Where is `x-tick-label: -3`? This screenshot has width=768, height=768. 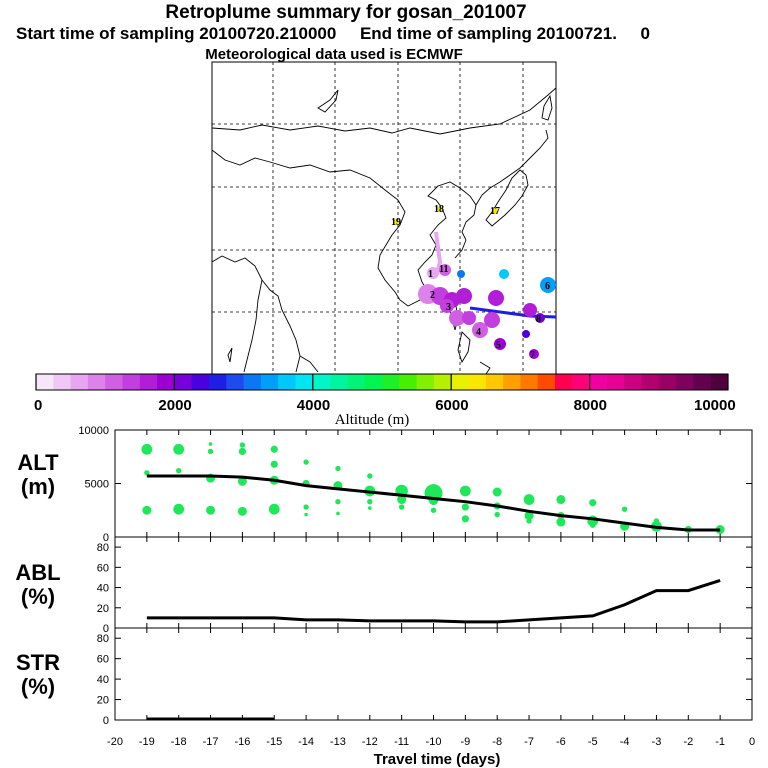 x-tick-label: -3 is located at coordinates (657, 742).